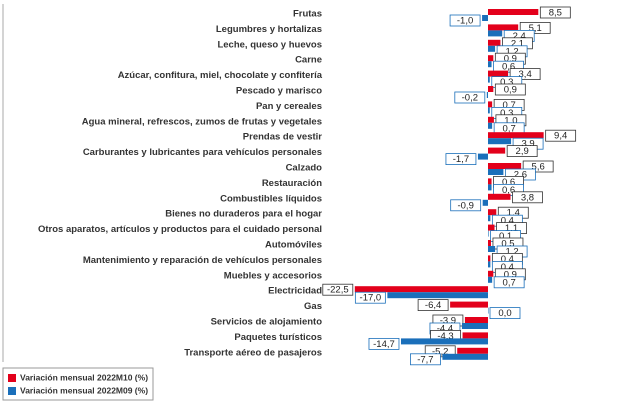  What do you see at coordinates (505, 236) in the screenshot?
I see `value-label: 0,1` at bounding box center [505, 236].